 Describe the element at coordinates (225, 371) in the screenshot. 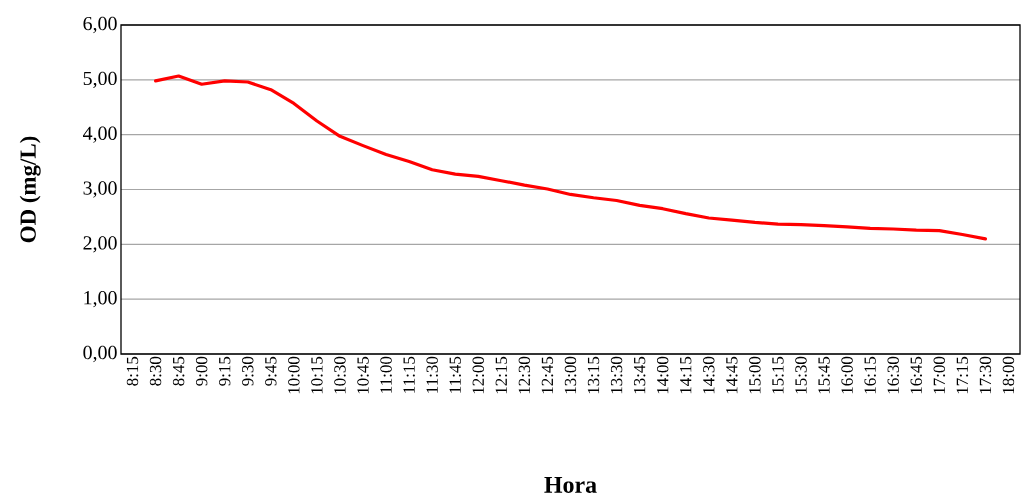

I see `x-tick-label: 9:15` at that location.